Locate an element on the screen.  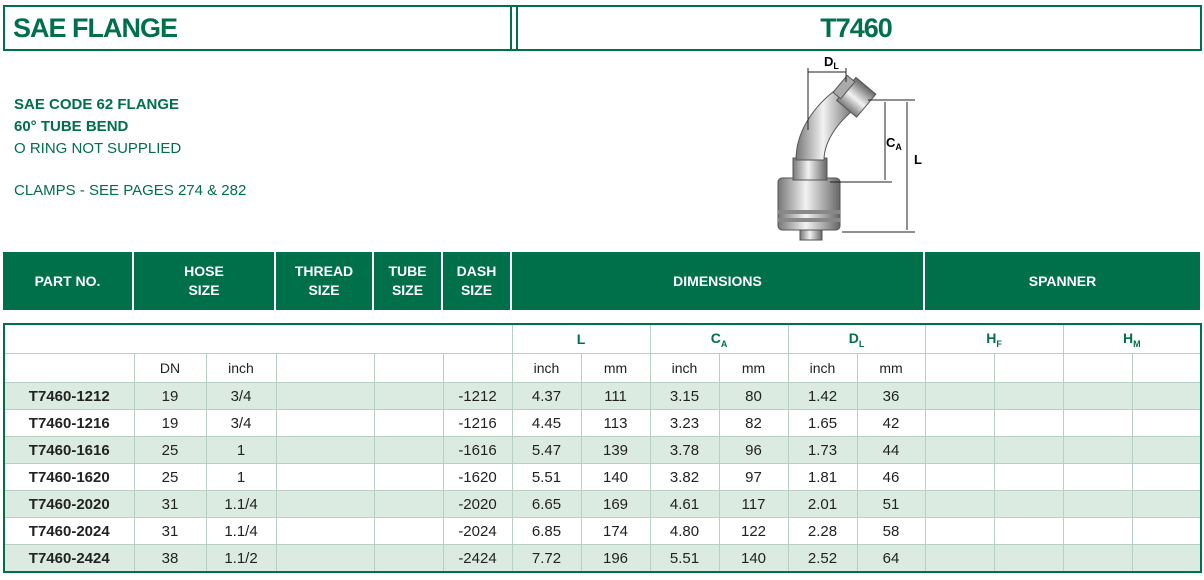
description-line: SAE CODE 62 FLANGE is located at coordinates (97, 104).